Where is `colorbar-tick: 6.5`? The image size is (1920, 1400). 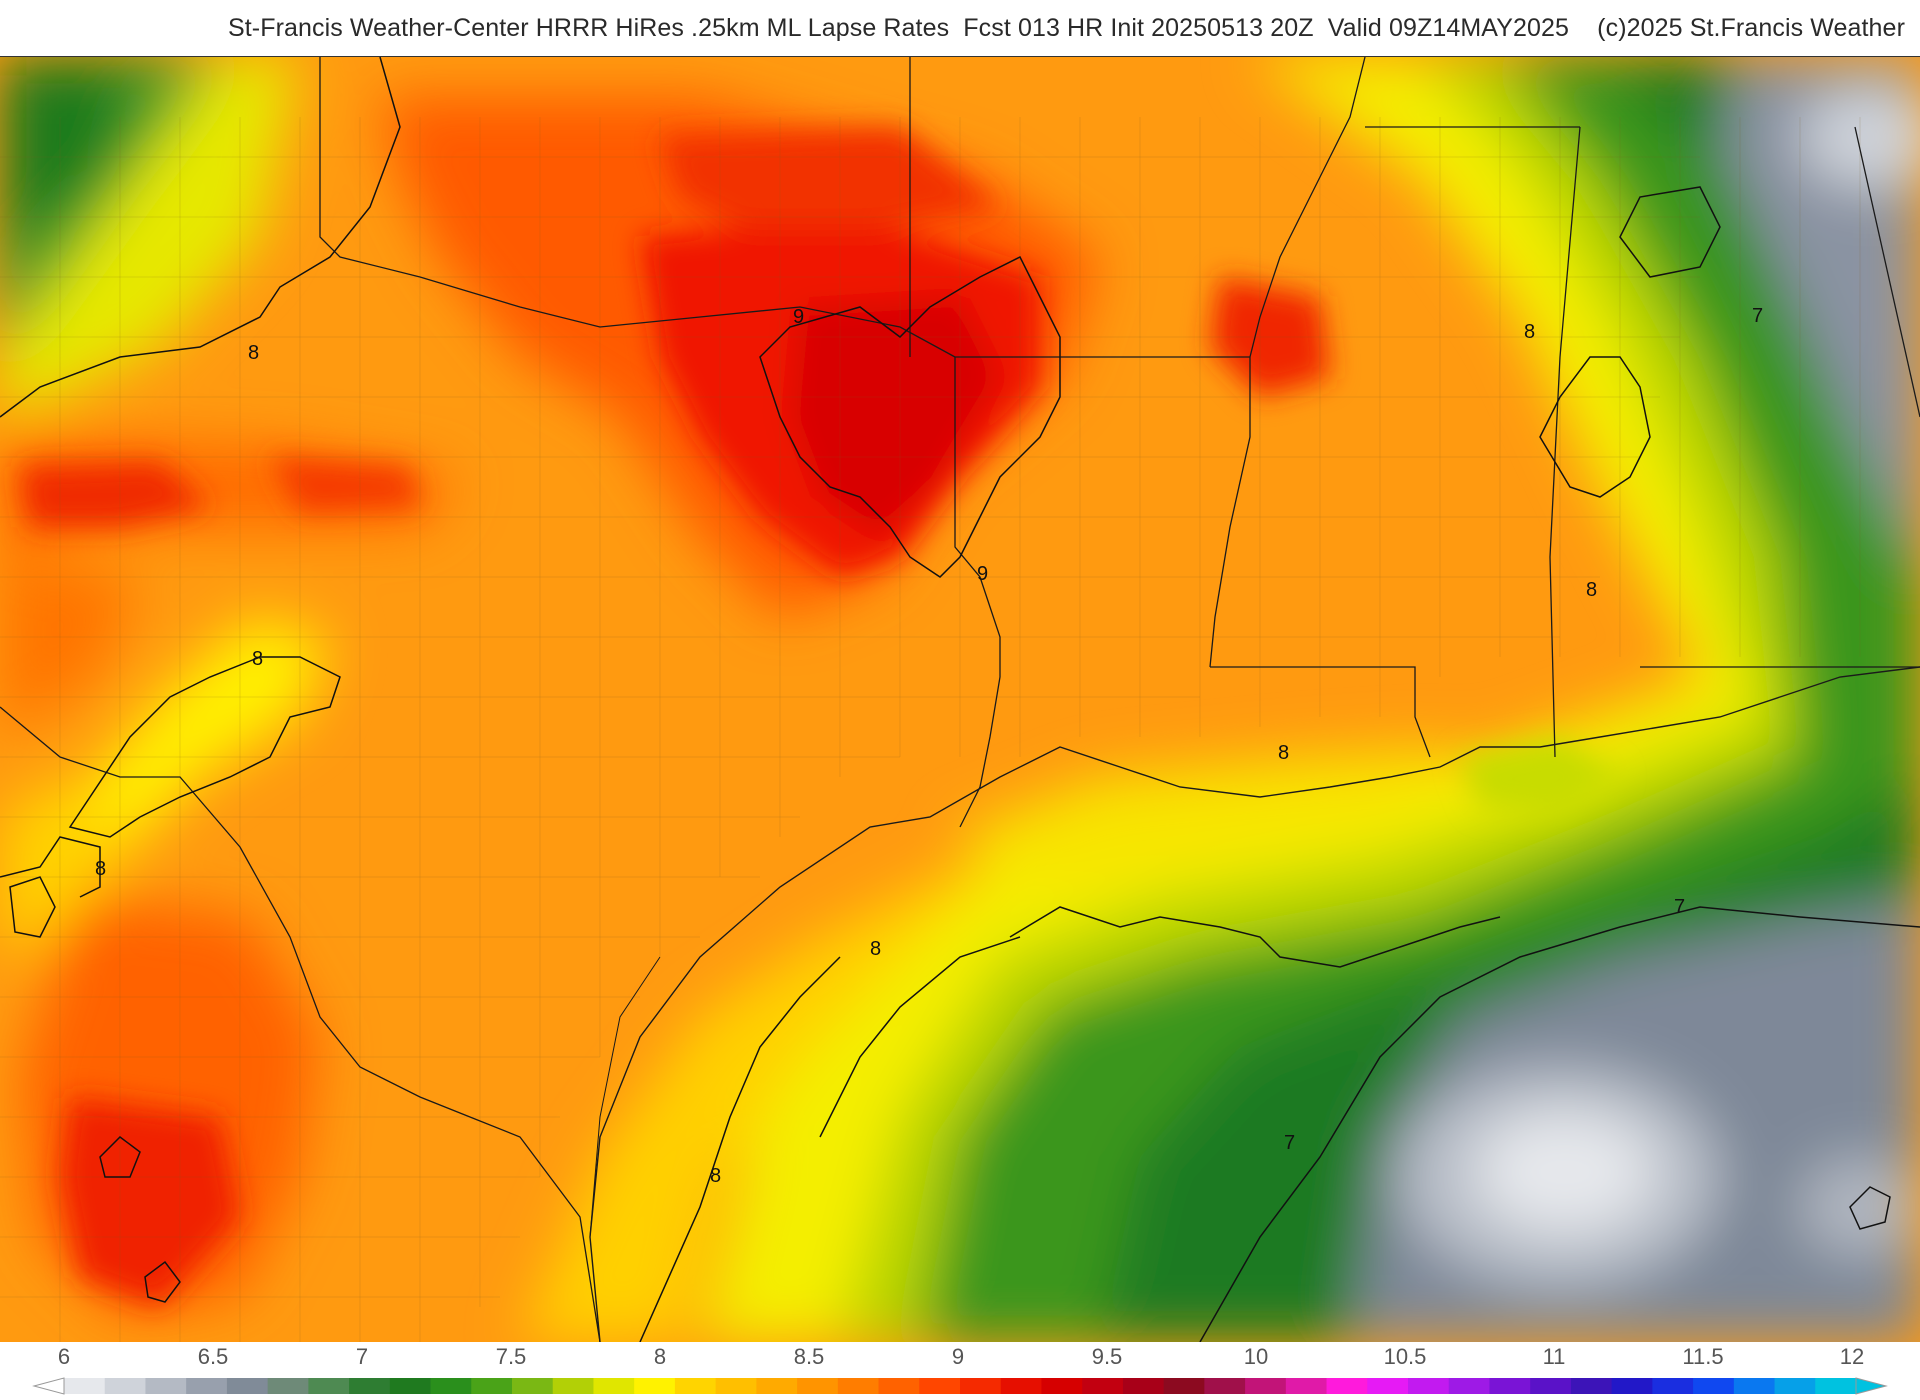
colorbar-tick: 6.5 is located at coordinates (213, 1356).